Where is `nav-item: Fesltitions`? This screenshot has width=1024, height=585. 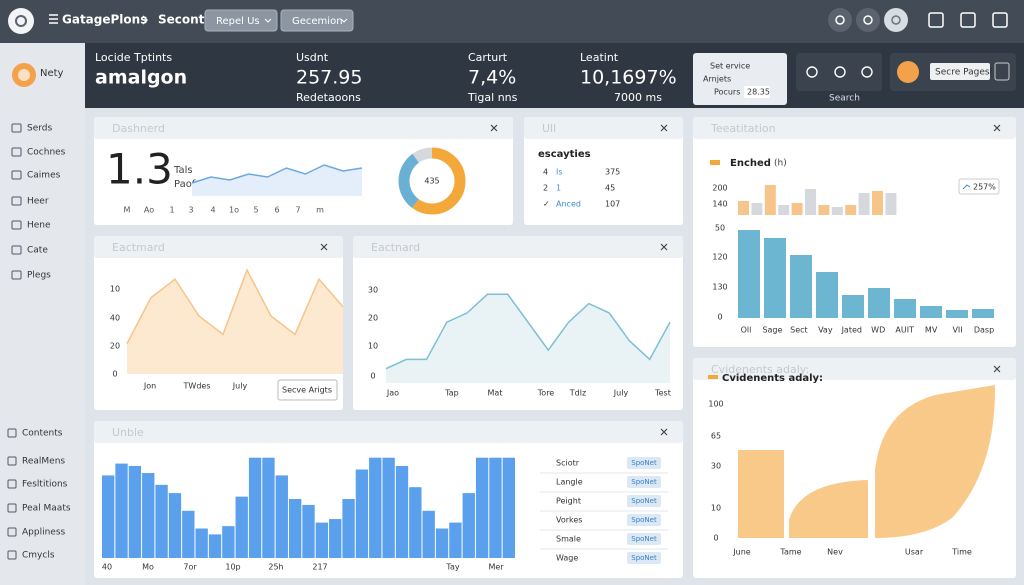 nav-item: Fesltitions is located at coordinates (45, 485).